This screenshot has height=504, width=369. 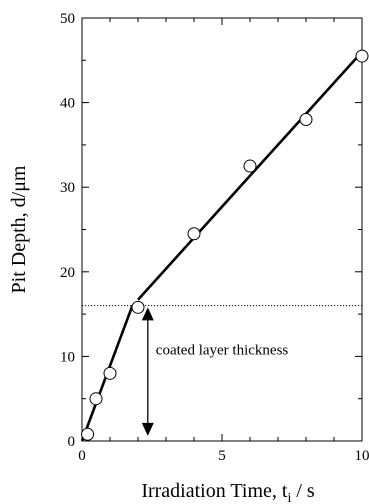 What do you see at coordinates (82, 456) in the screenshot?
I see `x-tick-label: 0` at bounding box center [82, 456].